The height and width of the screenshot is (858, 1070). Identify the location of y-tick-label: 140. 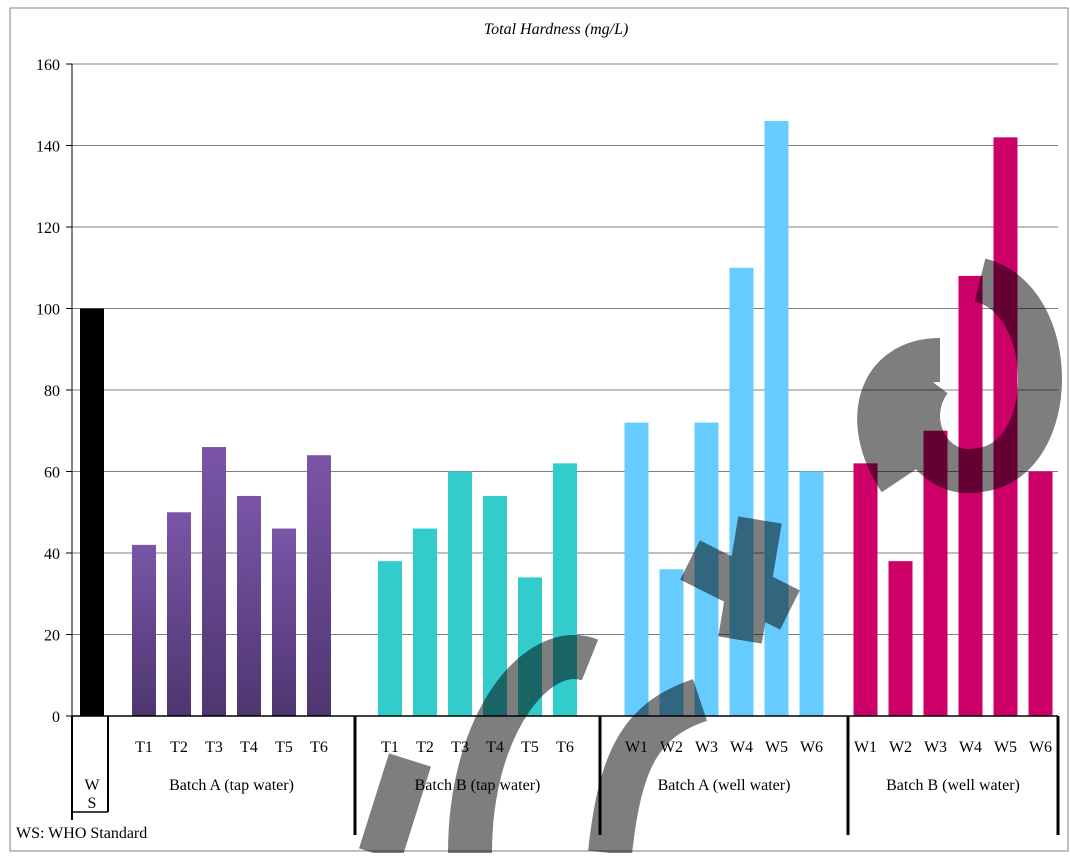
(48, 147).